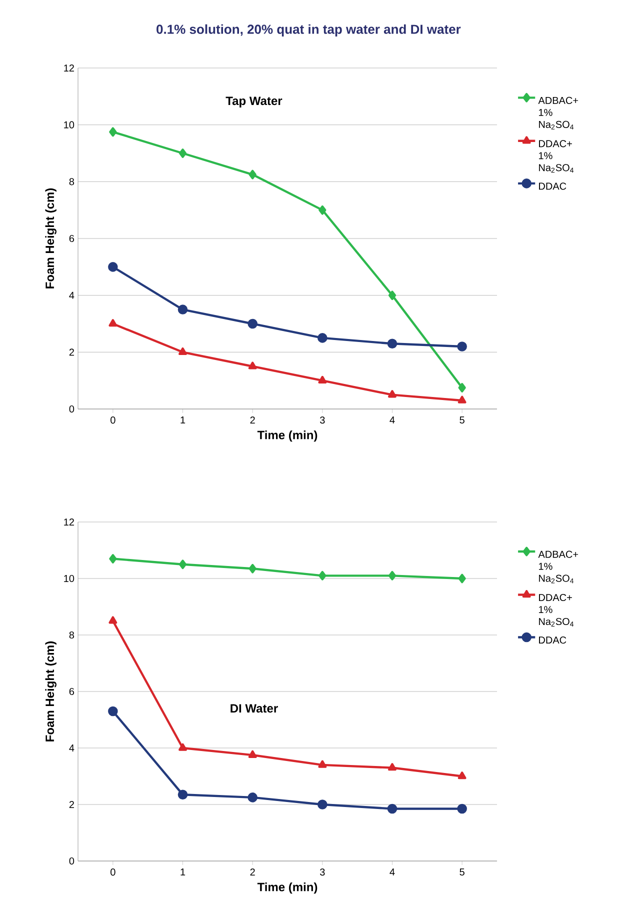 The image size is (630, 922). I want to click on chart-title: 0.1% solution, 20% quat in tap water and DI water, so click(308, 30).